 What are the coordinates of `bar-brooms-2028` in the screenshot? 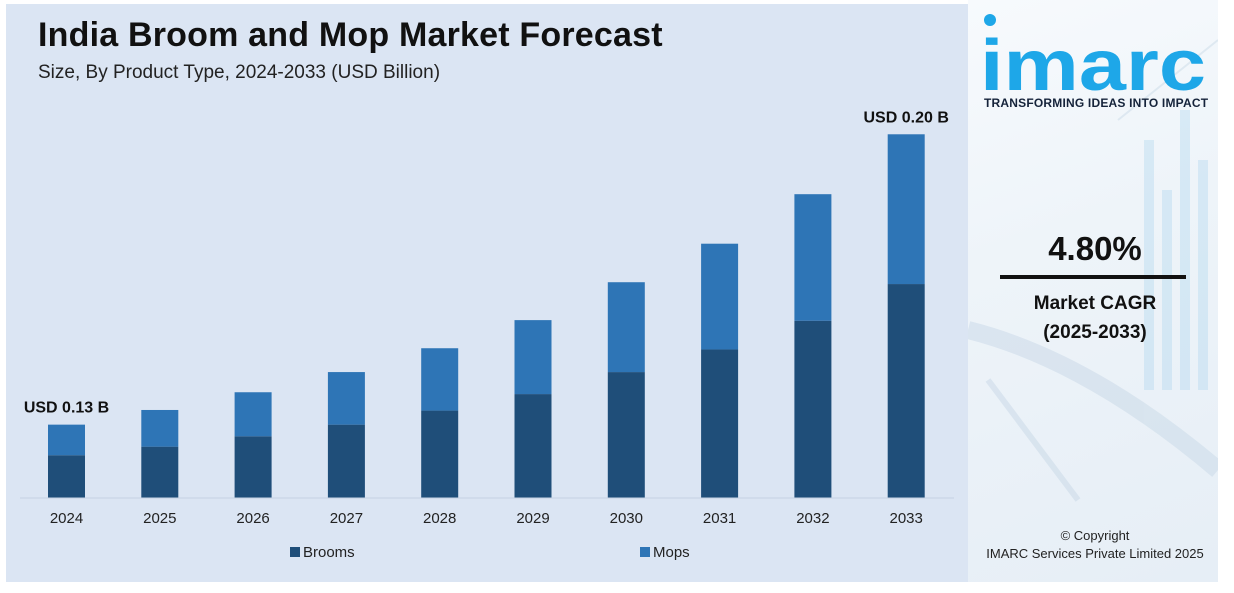 It's located at (440, 454).